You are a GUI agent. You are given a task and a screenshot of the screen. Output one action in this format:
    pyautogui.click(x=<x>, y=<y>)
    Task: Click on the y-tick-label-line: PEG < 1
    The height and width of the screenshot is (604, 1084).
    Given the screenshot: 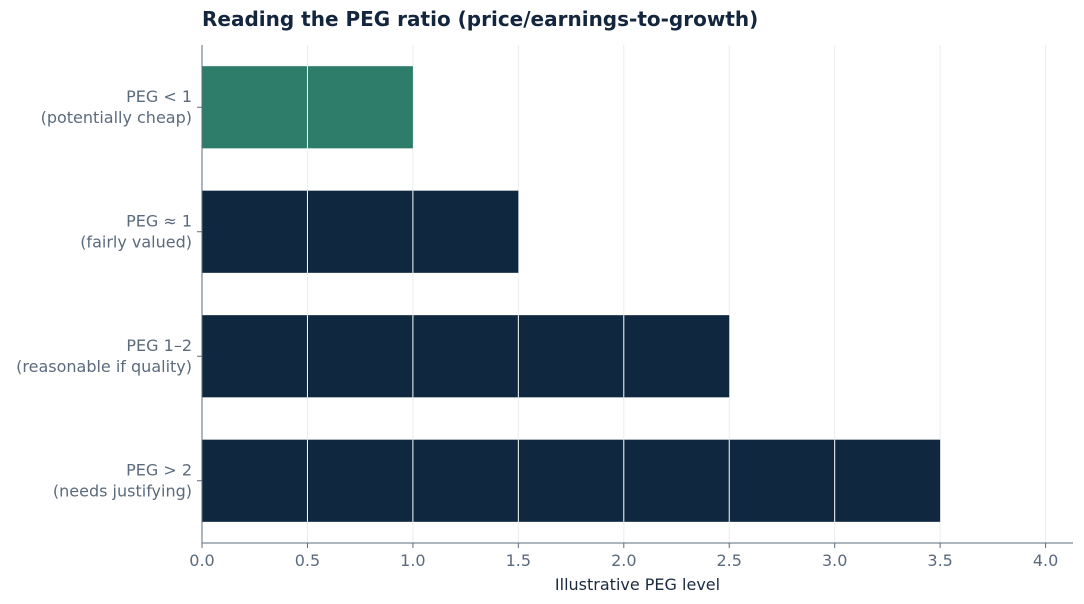 What is the action you would take?
    pyautogui.click(x=159, y=96)
    